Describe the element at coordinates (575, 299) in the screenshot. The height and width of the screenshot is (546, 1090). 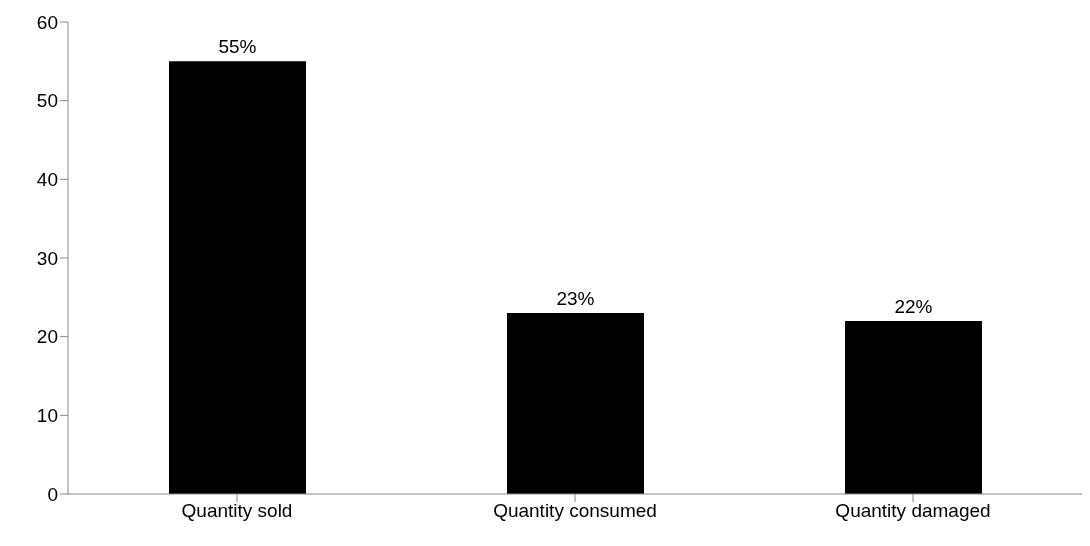
I see `data-label: 23%` at that location.